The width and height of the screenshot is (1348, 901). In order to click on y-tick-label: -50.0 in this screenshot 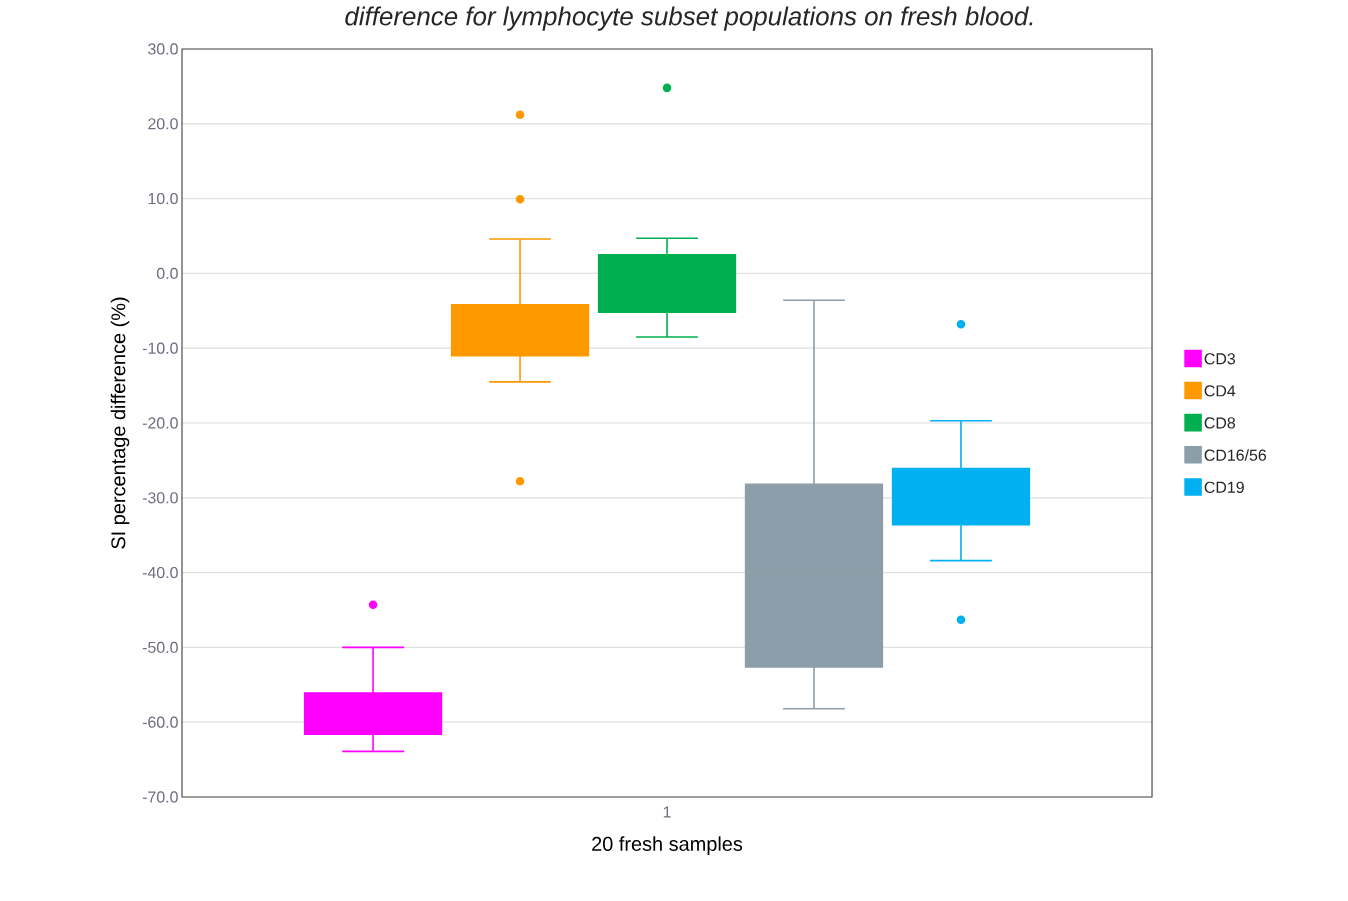, I will do `click(160, 647)`.